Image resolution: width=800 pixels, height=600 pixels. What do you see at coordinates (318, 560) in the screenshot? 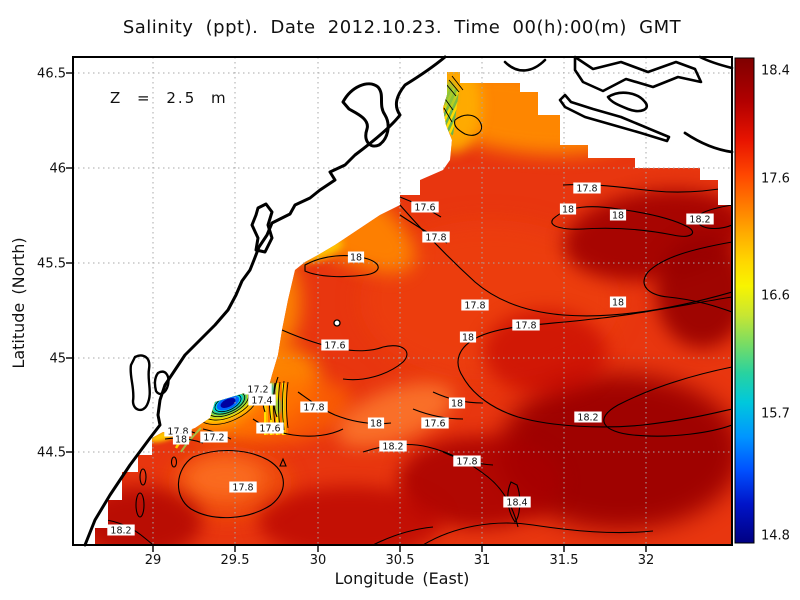
I see `x-tick-label: 30` at bounding box center [318, 560].